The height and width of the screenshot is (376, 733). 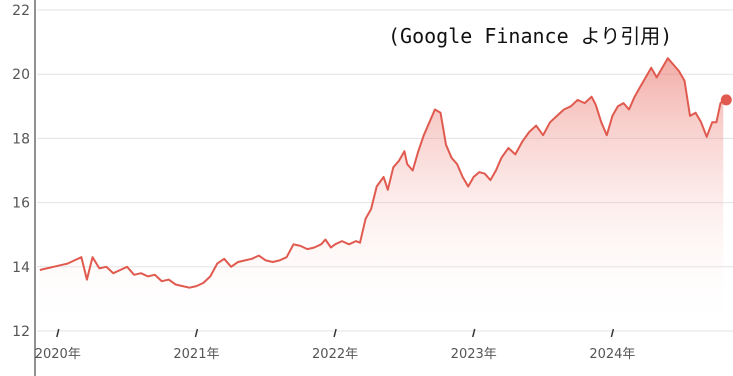 What do you see at coordinates (58, 354) in the screenshot?
I see `x-tick-label: 2020年` at bounding box center [58, 354].